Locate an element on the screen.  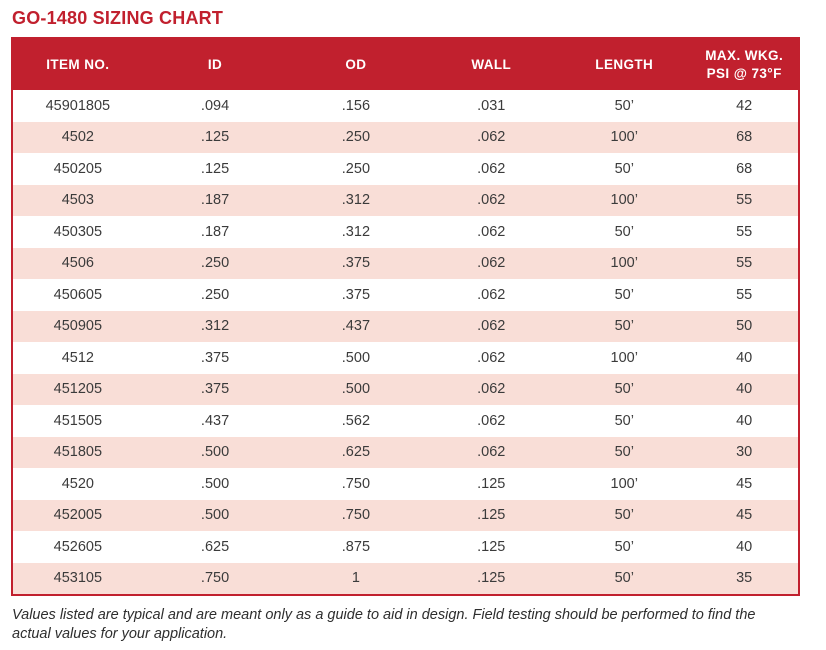
table-cell: 450205 is located at coordinates (78, 168).